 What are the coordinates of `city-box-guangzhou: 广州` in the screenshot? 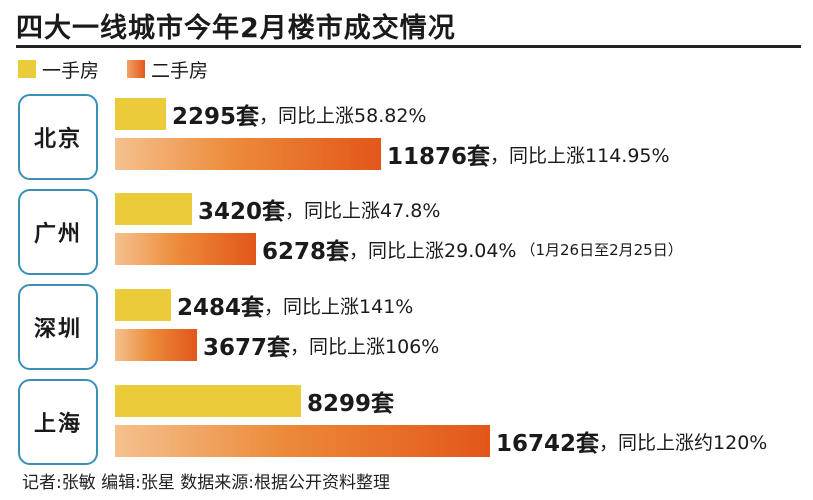 It's located at (58, 232).